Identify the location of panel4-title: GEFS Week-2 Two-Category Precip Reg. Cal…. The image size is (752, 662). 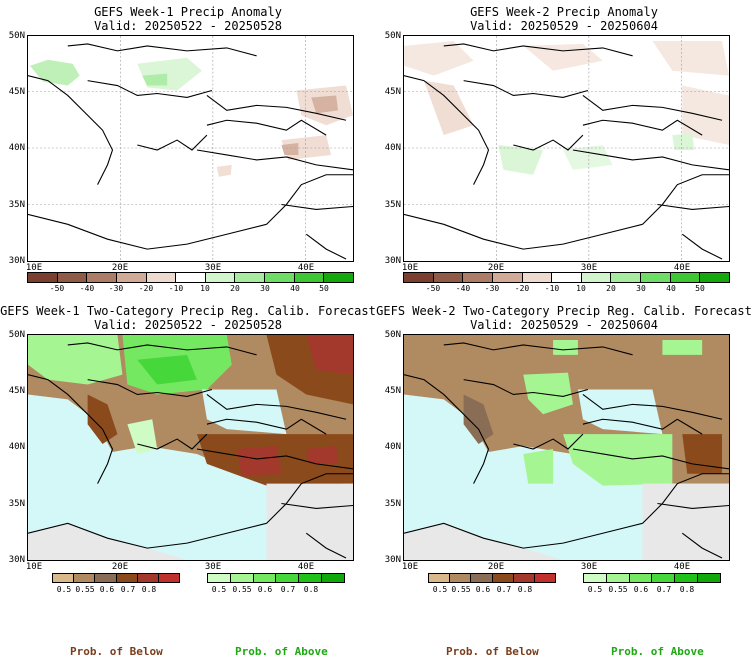
(564, 311).